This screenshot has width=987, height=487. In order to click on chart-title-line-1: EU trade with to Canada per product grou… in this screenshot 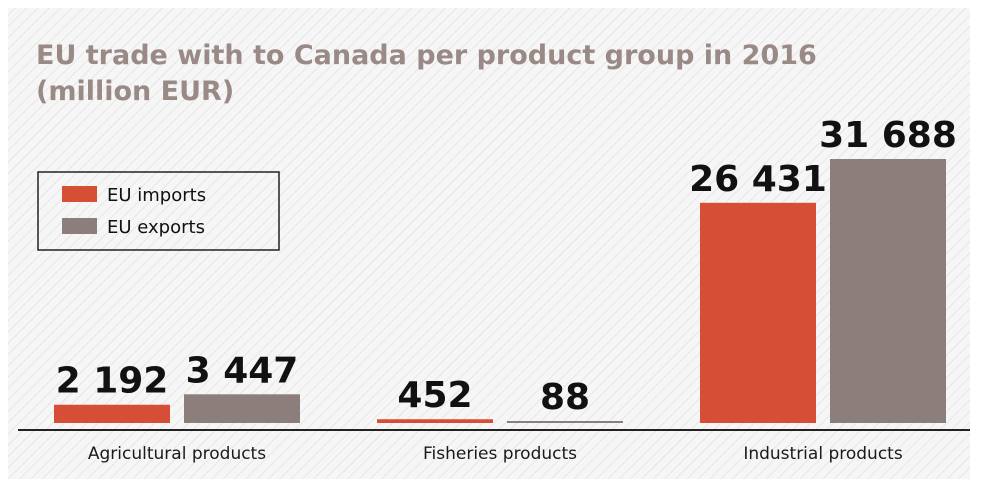, I will do `click(426, 55)`.